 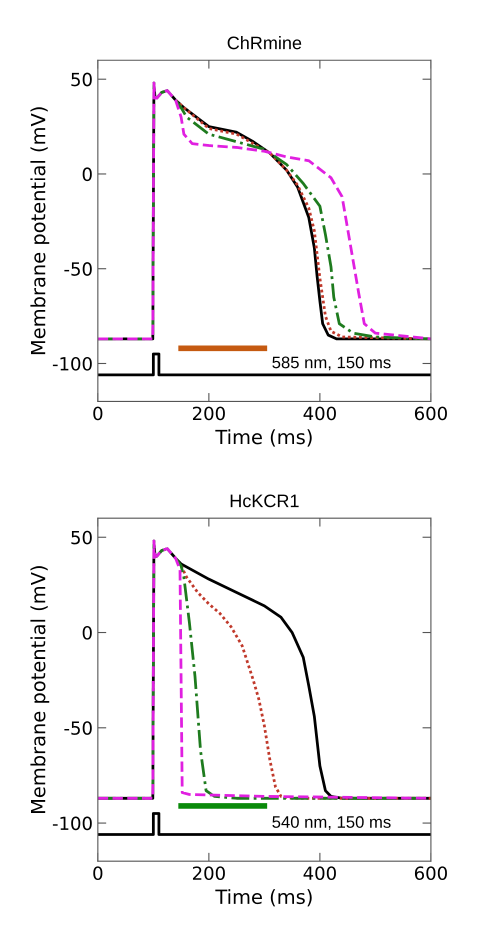 What do you see at coordinates (264, 501) in the screenshot?
I see `chart-title: HcKCR1` at bounding box center [264, 501].